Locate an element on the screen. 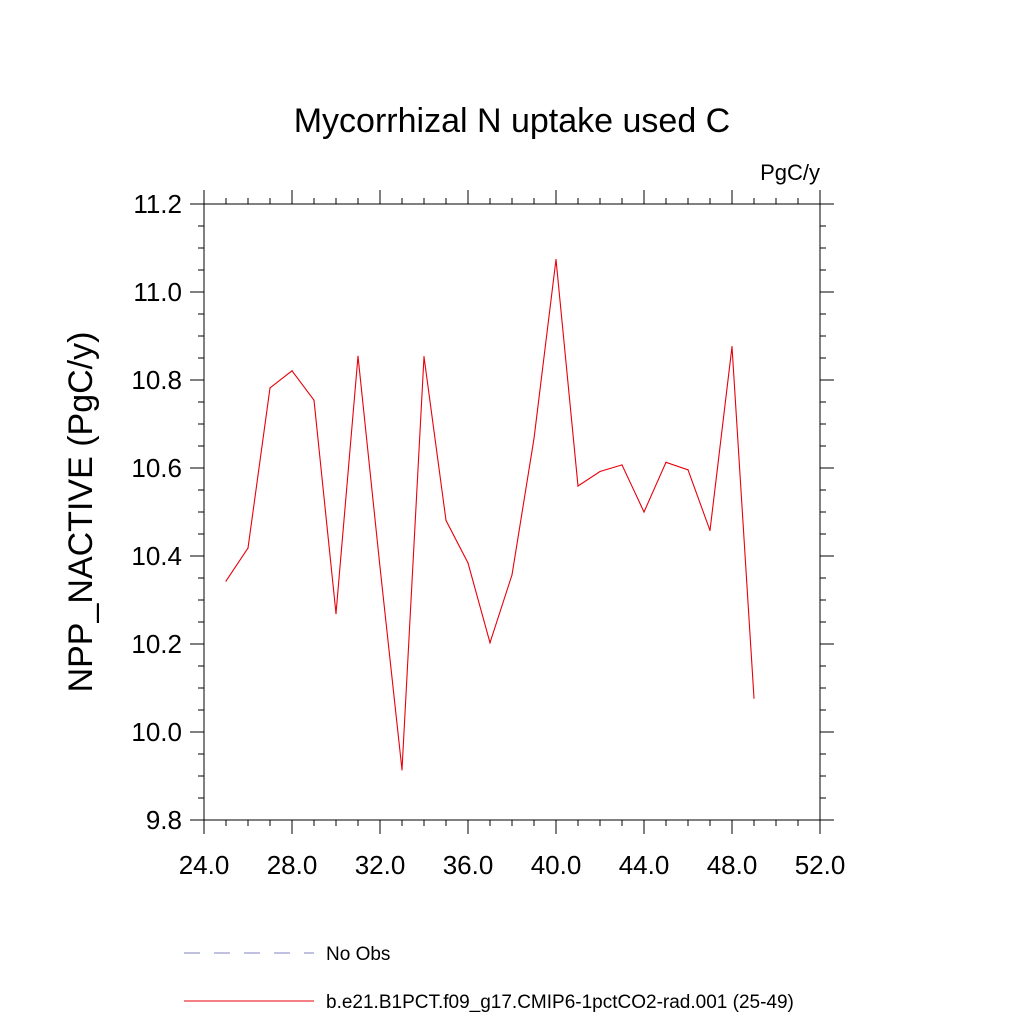 The image size is (1024, 1024). x-tick-label: 44.0 is located at coordinates (644, 865).